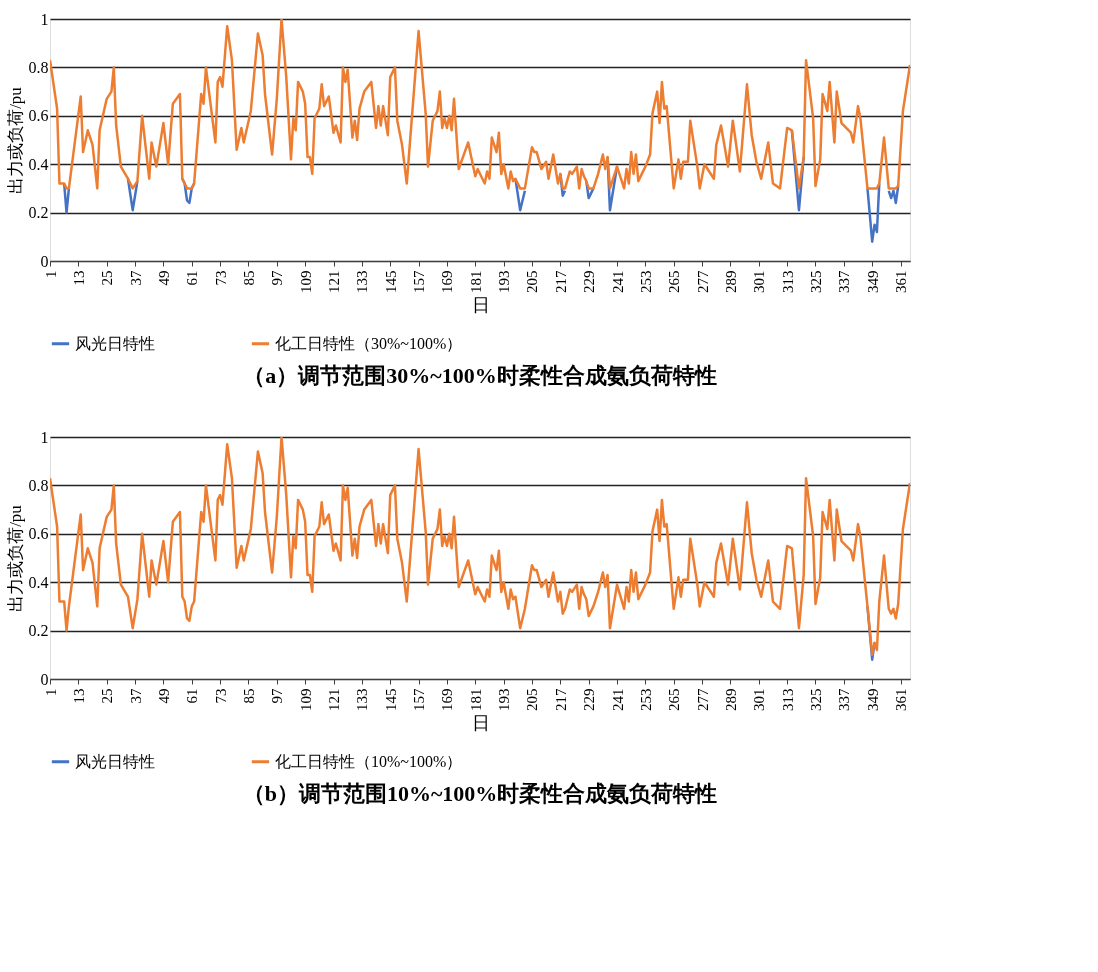 The height and width of the screenshot is (972, 1098). I want to click on text: （b）调节范围10%~100%时柔性合成氨负荷特性, so click(480, 793).